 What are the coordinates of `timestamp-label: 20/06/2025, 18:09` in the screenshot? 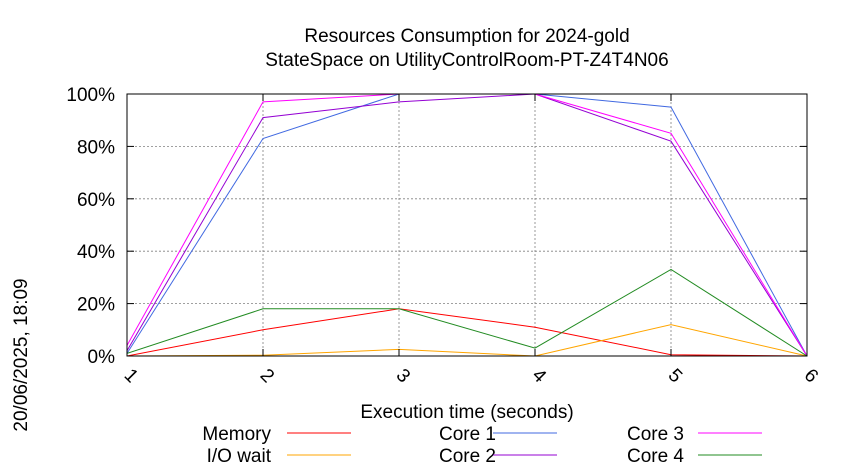 It's located at (21, 354).